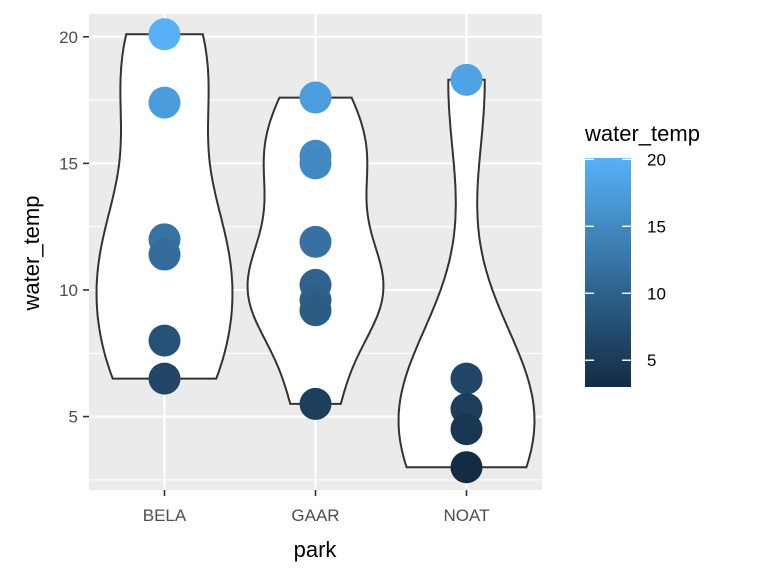 This screenshot has height=576, width=768. I want to click on violin-bela, so click(164, 206).